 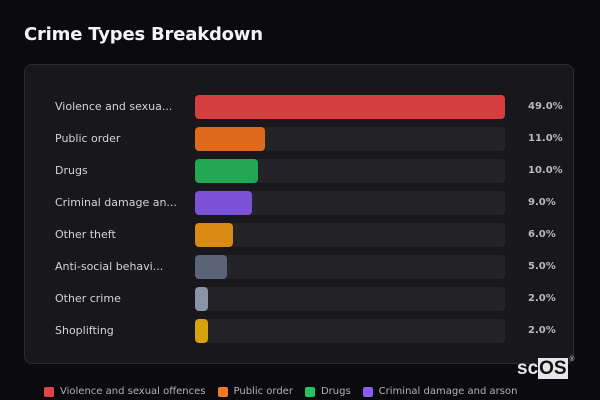 I want to click on page-title: Crime Types Breakdown, so click(x=143, y=34).